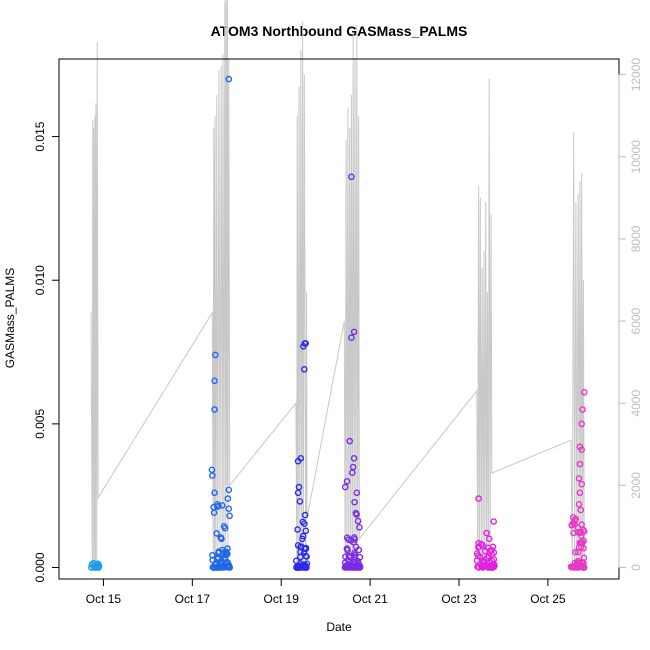 The height and width of the screenshot is (650, 650). Describe the element at coordinates (636, 403) in the screenshot. I see `y2-tick-label: 4000` at that location.